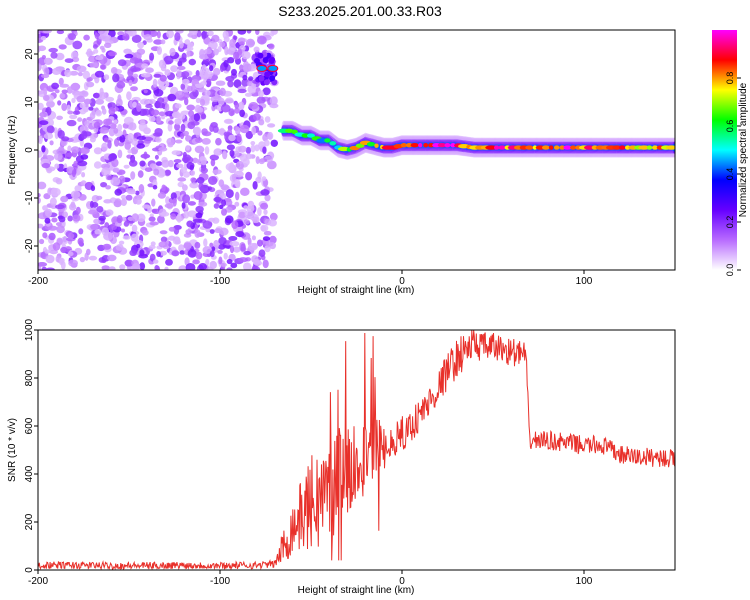 Image resolution: width=750 pixels, height=600 pixels. Describe the element at coordinates (402, 581) in the screenshot. I see `x-tick-label: 0` at that location.